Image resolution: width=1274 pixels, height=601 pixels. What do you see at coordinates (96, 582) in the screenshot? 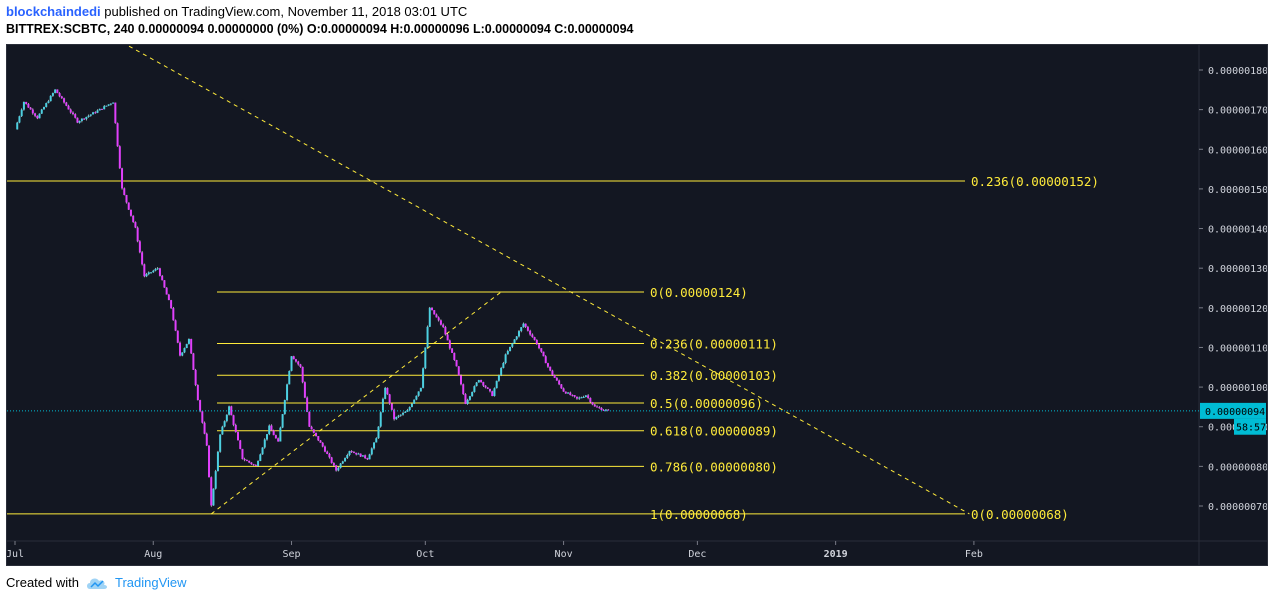
I see `footer: Created with TradingView` at bounding box center [96, 582].